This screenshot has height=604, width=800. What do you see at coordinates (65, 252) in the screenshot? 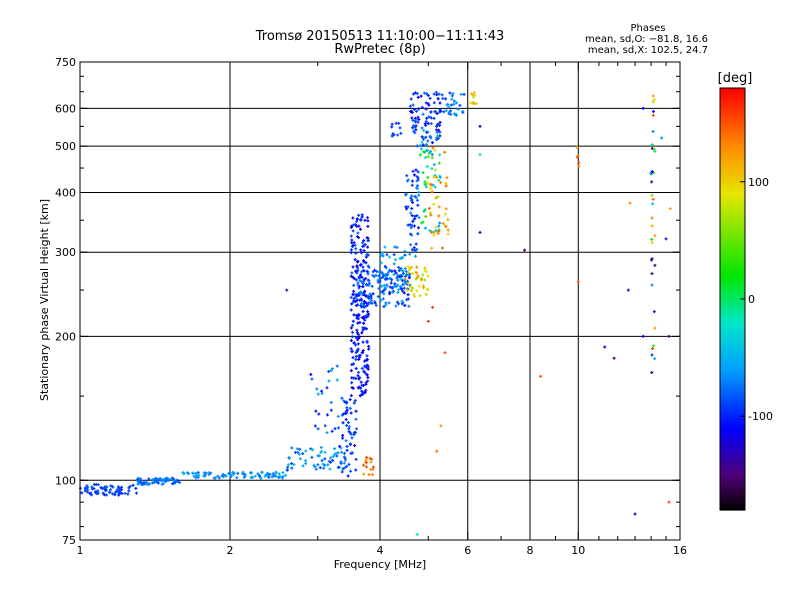
I see `y-tick-label: 300` at bounding box center [65, 252].